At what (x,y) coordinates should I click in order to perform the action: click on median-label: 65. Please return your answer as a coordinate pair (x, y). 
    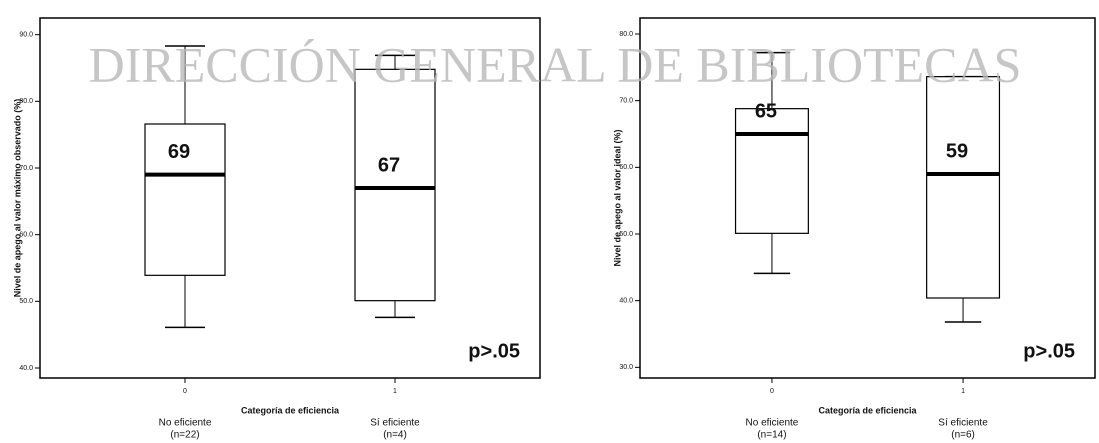
    Looking at the image, I should click on (766, 111).